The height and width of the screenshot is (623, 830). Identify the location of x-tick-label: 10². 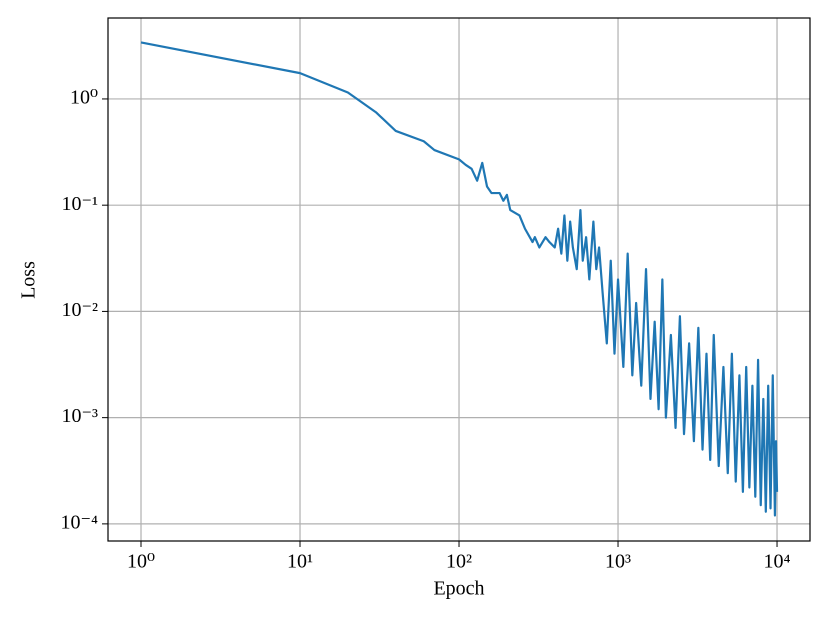
(459, 562).